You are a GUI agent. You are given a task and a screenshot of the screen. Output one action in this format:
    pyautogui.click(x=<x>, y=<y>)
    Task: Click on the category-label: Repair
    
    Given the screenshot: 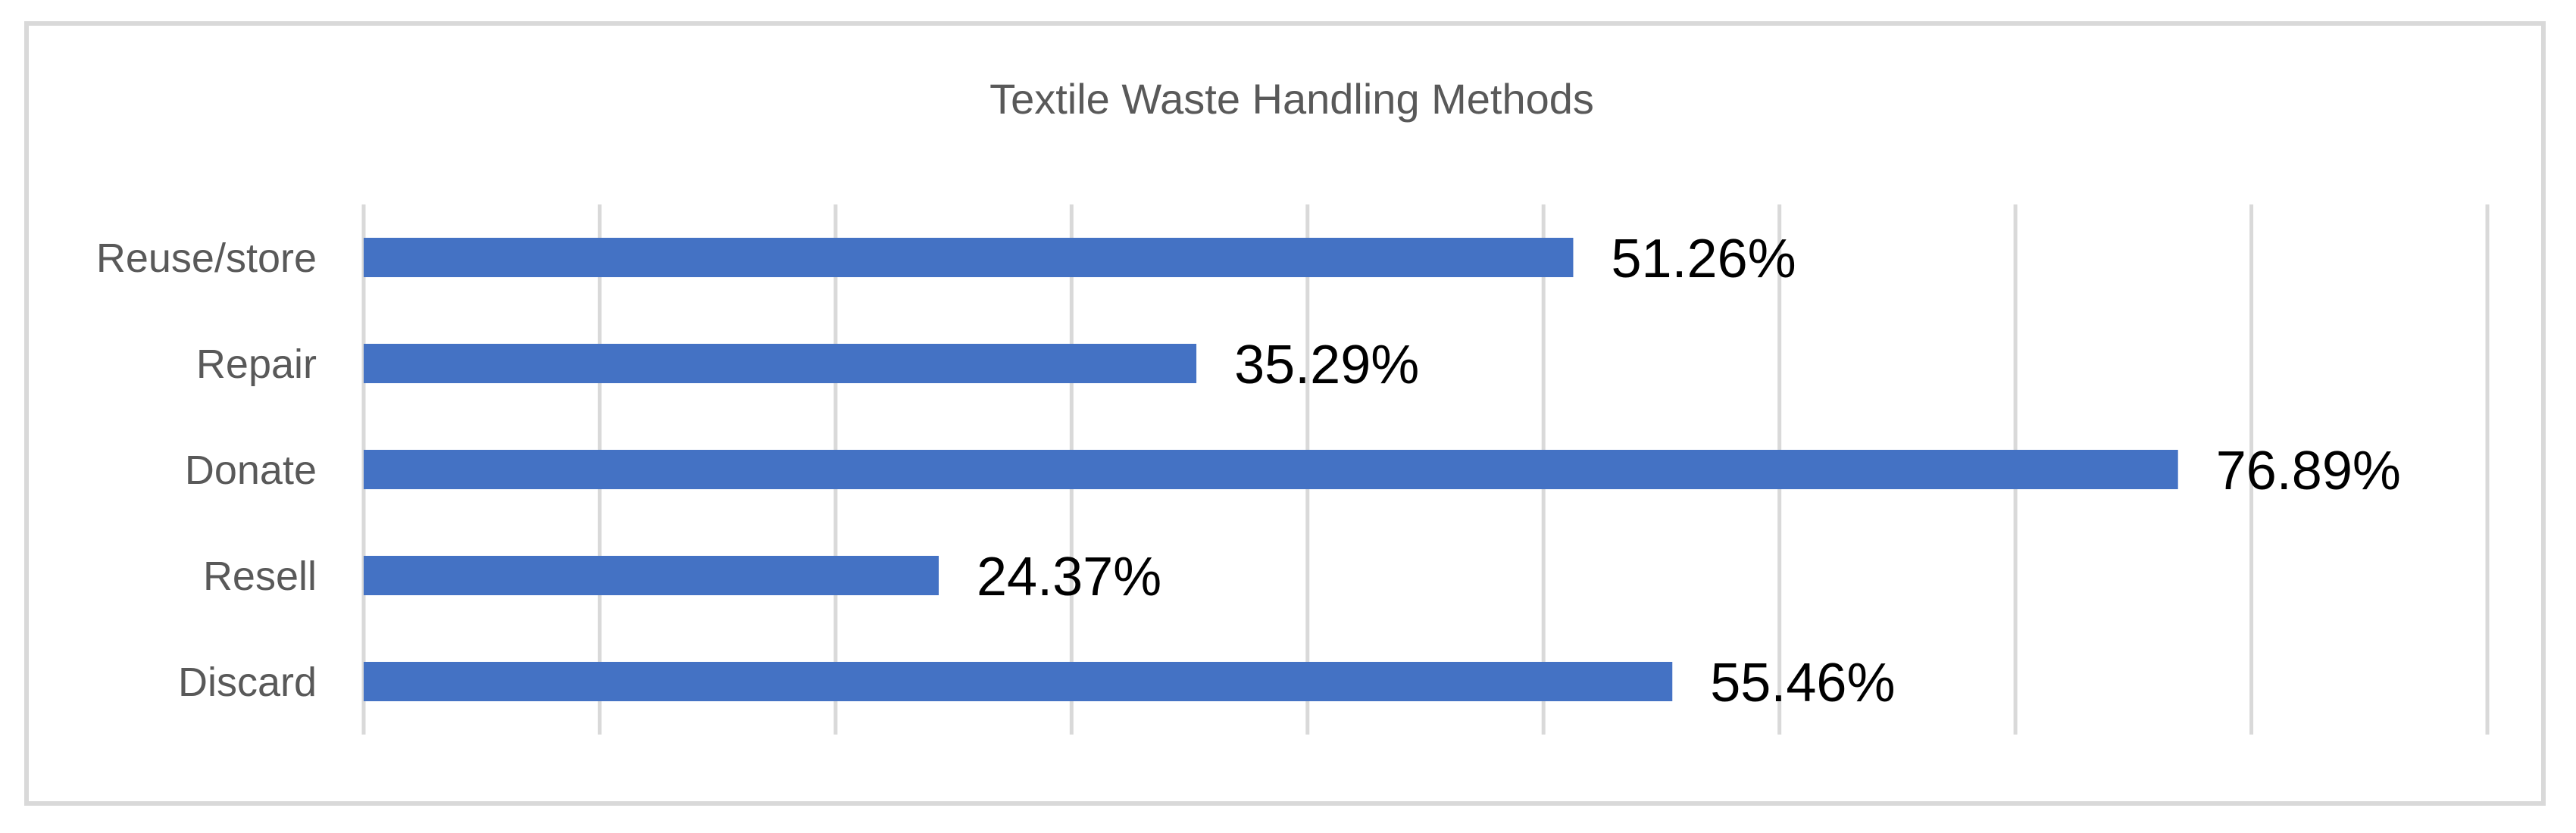 What is the action you would take?
    pyautogui.click(x=257, y=365)
    